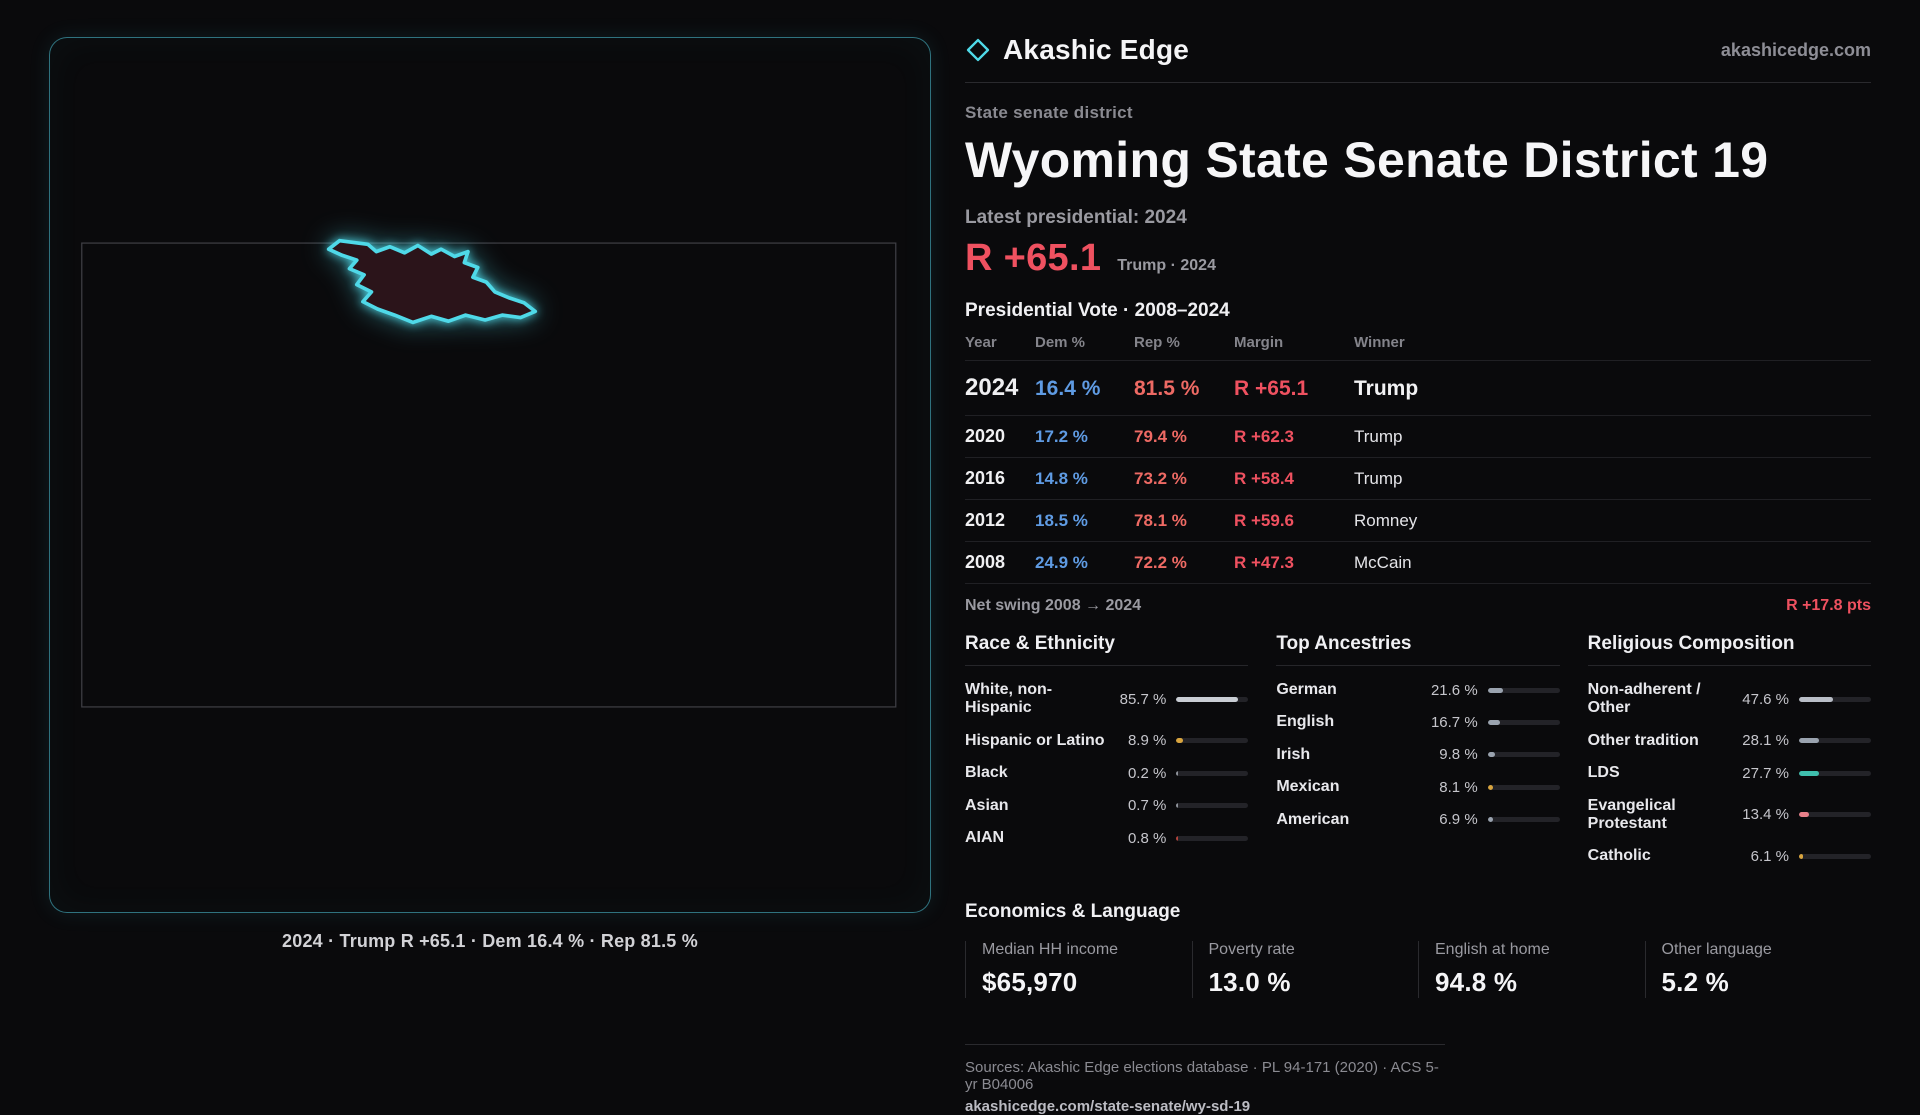  What do you see at coordinates (1108, 1106) in the screenshot?
I see `permalink: akashicedge.com/state-senate/wy-sd-19` at bounding box center [1108, 1106].